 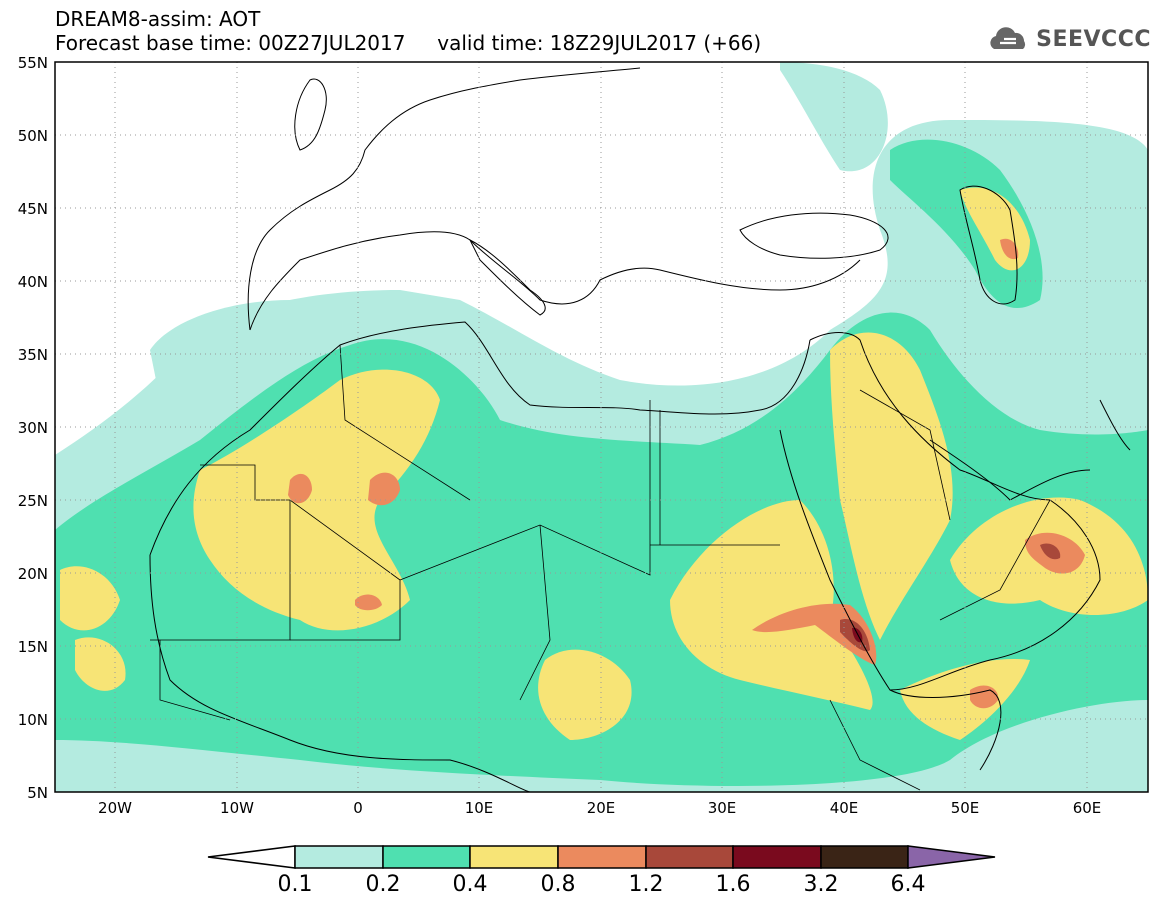 What do you see at coordinates (383, 884) in the screenshot?
I see `colorbar-label-0.2: 0.2` at bounding box center [383, 884].